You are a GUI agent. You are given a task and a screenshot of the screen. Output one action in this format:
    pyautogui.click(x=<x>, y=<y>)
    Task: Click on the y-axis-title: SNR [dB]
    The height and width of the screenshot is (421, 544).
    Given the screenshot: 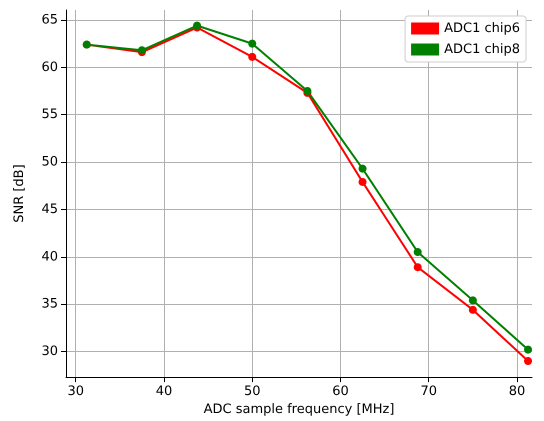 What is the action you would take?
    pyautogui.click(x=19, y=193)
    